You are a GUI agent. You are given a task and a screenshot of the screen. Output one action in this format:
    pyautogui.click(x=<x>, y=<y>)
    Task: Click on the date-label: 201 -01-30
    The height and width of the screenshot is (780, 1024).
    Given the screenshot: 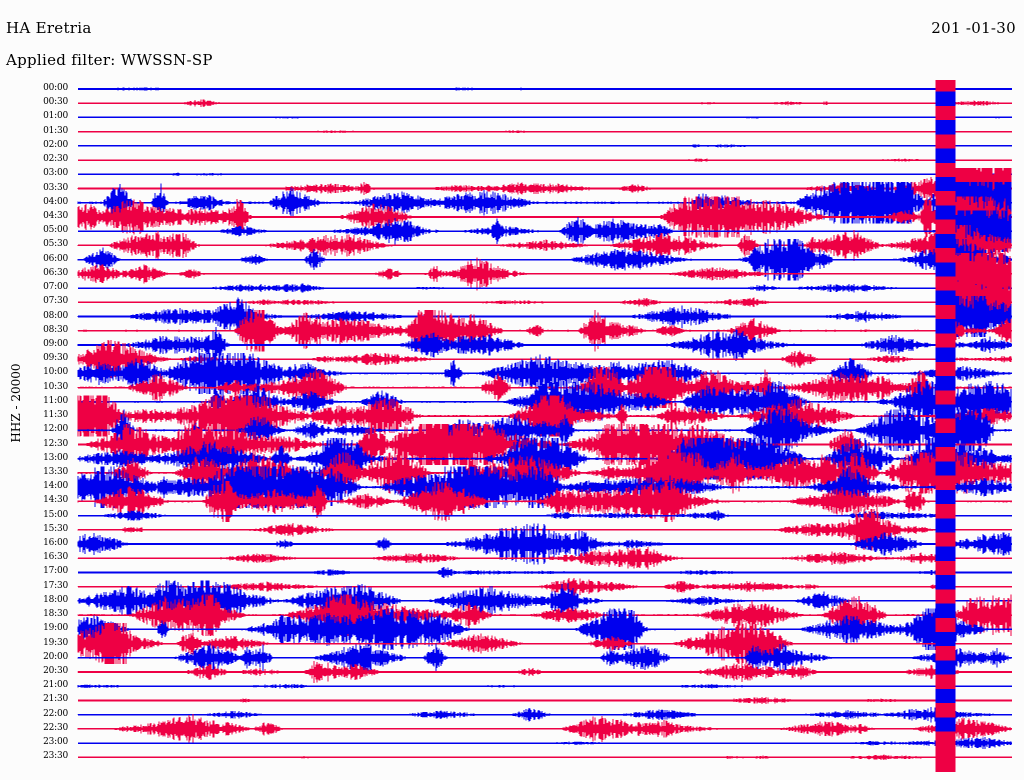 What is the action you would take?
    pyautogui.click(x=973, y=28)
    